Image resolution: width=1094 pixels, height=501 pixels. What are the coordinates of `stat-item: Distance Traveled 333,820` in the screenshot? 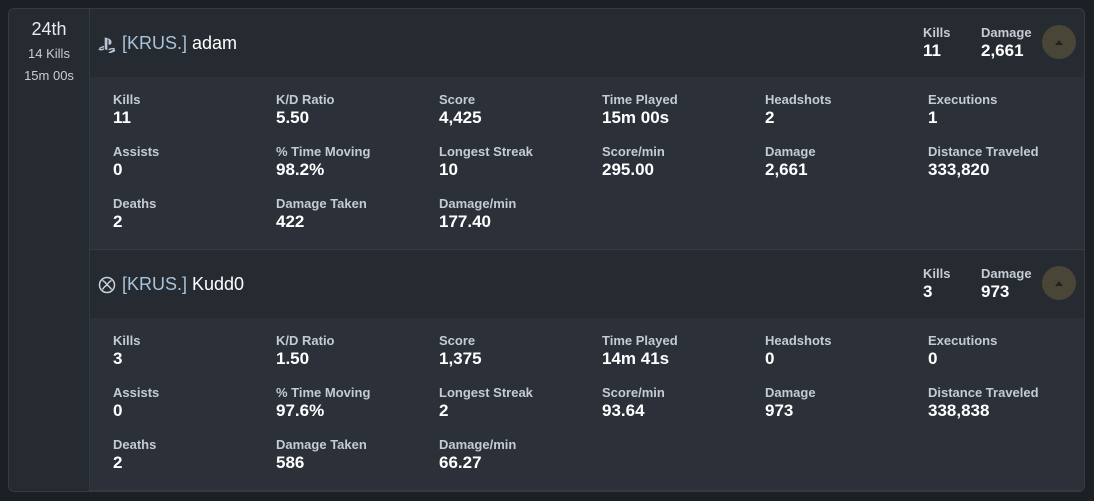 It's located at (983, 162).